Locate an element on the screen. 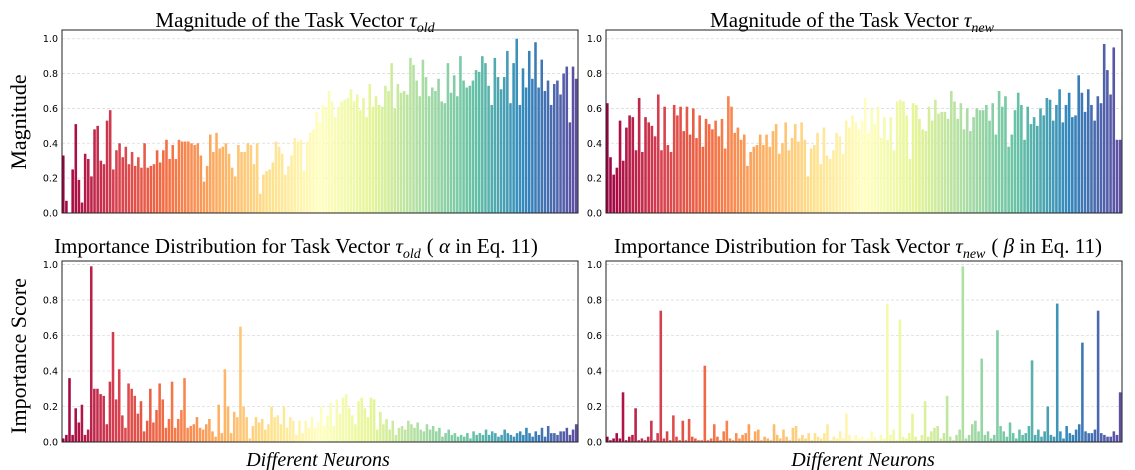 The image size is (1135, 470). y-tick-label: 0.0 is located at coordinates (594, 443).